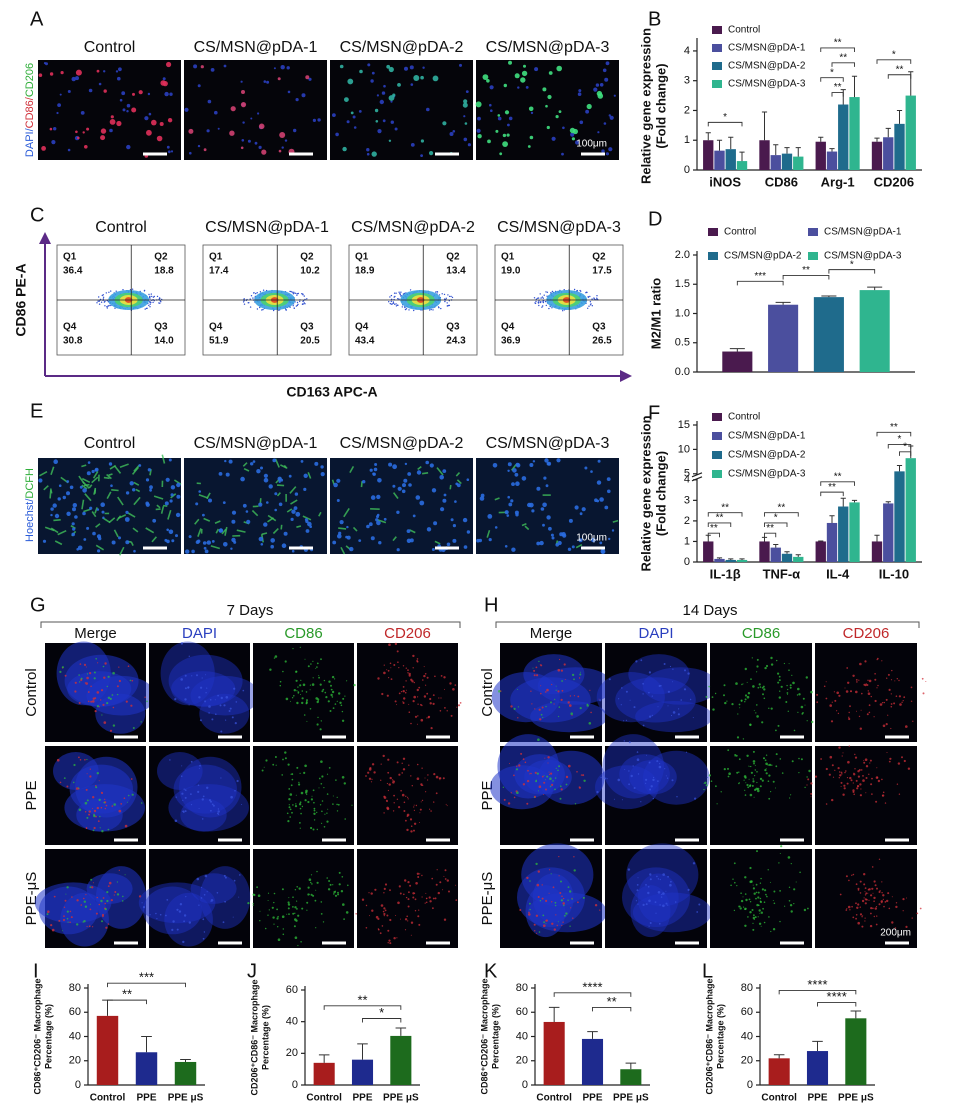 This screenshot has height=1118, width=955. Describe the element at coordinates (121, 227) in the screenshot. I see `column-title: Control` at that location.